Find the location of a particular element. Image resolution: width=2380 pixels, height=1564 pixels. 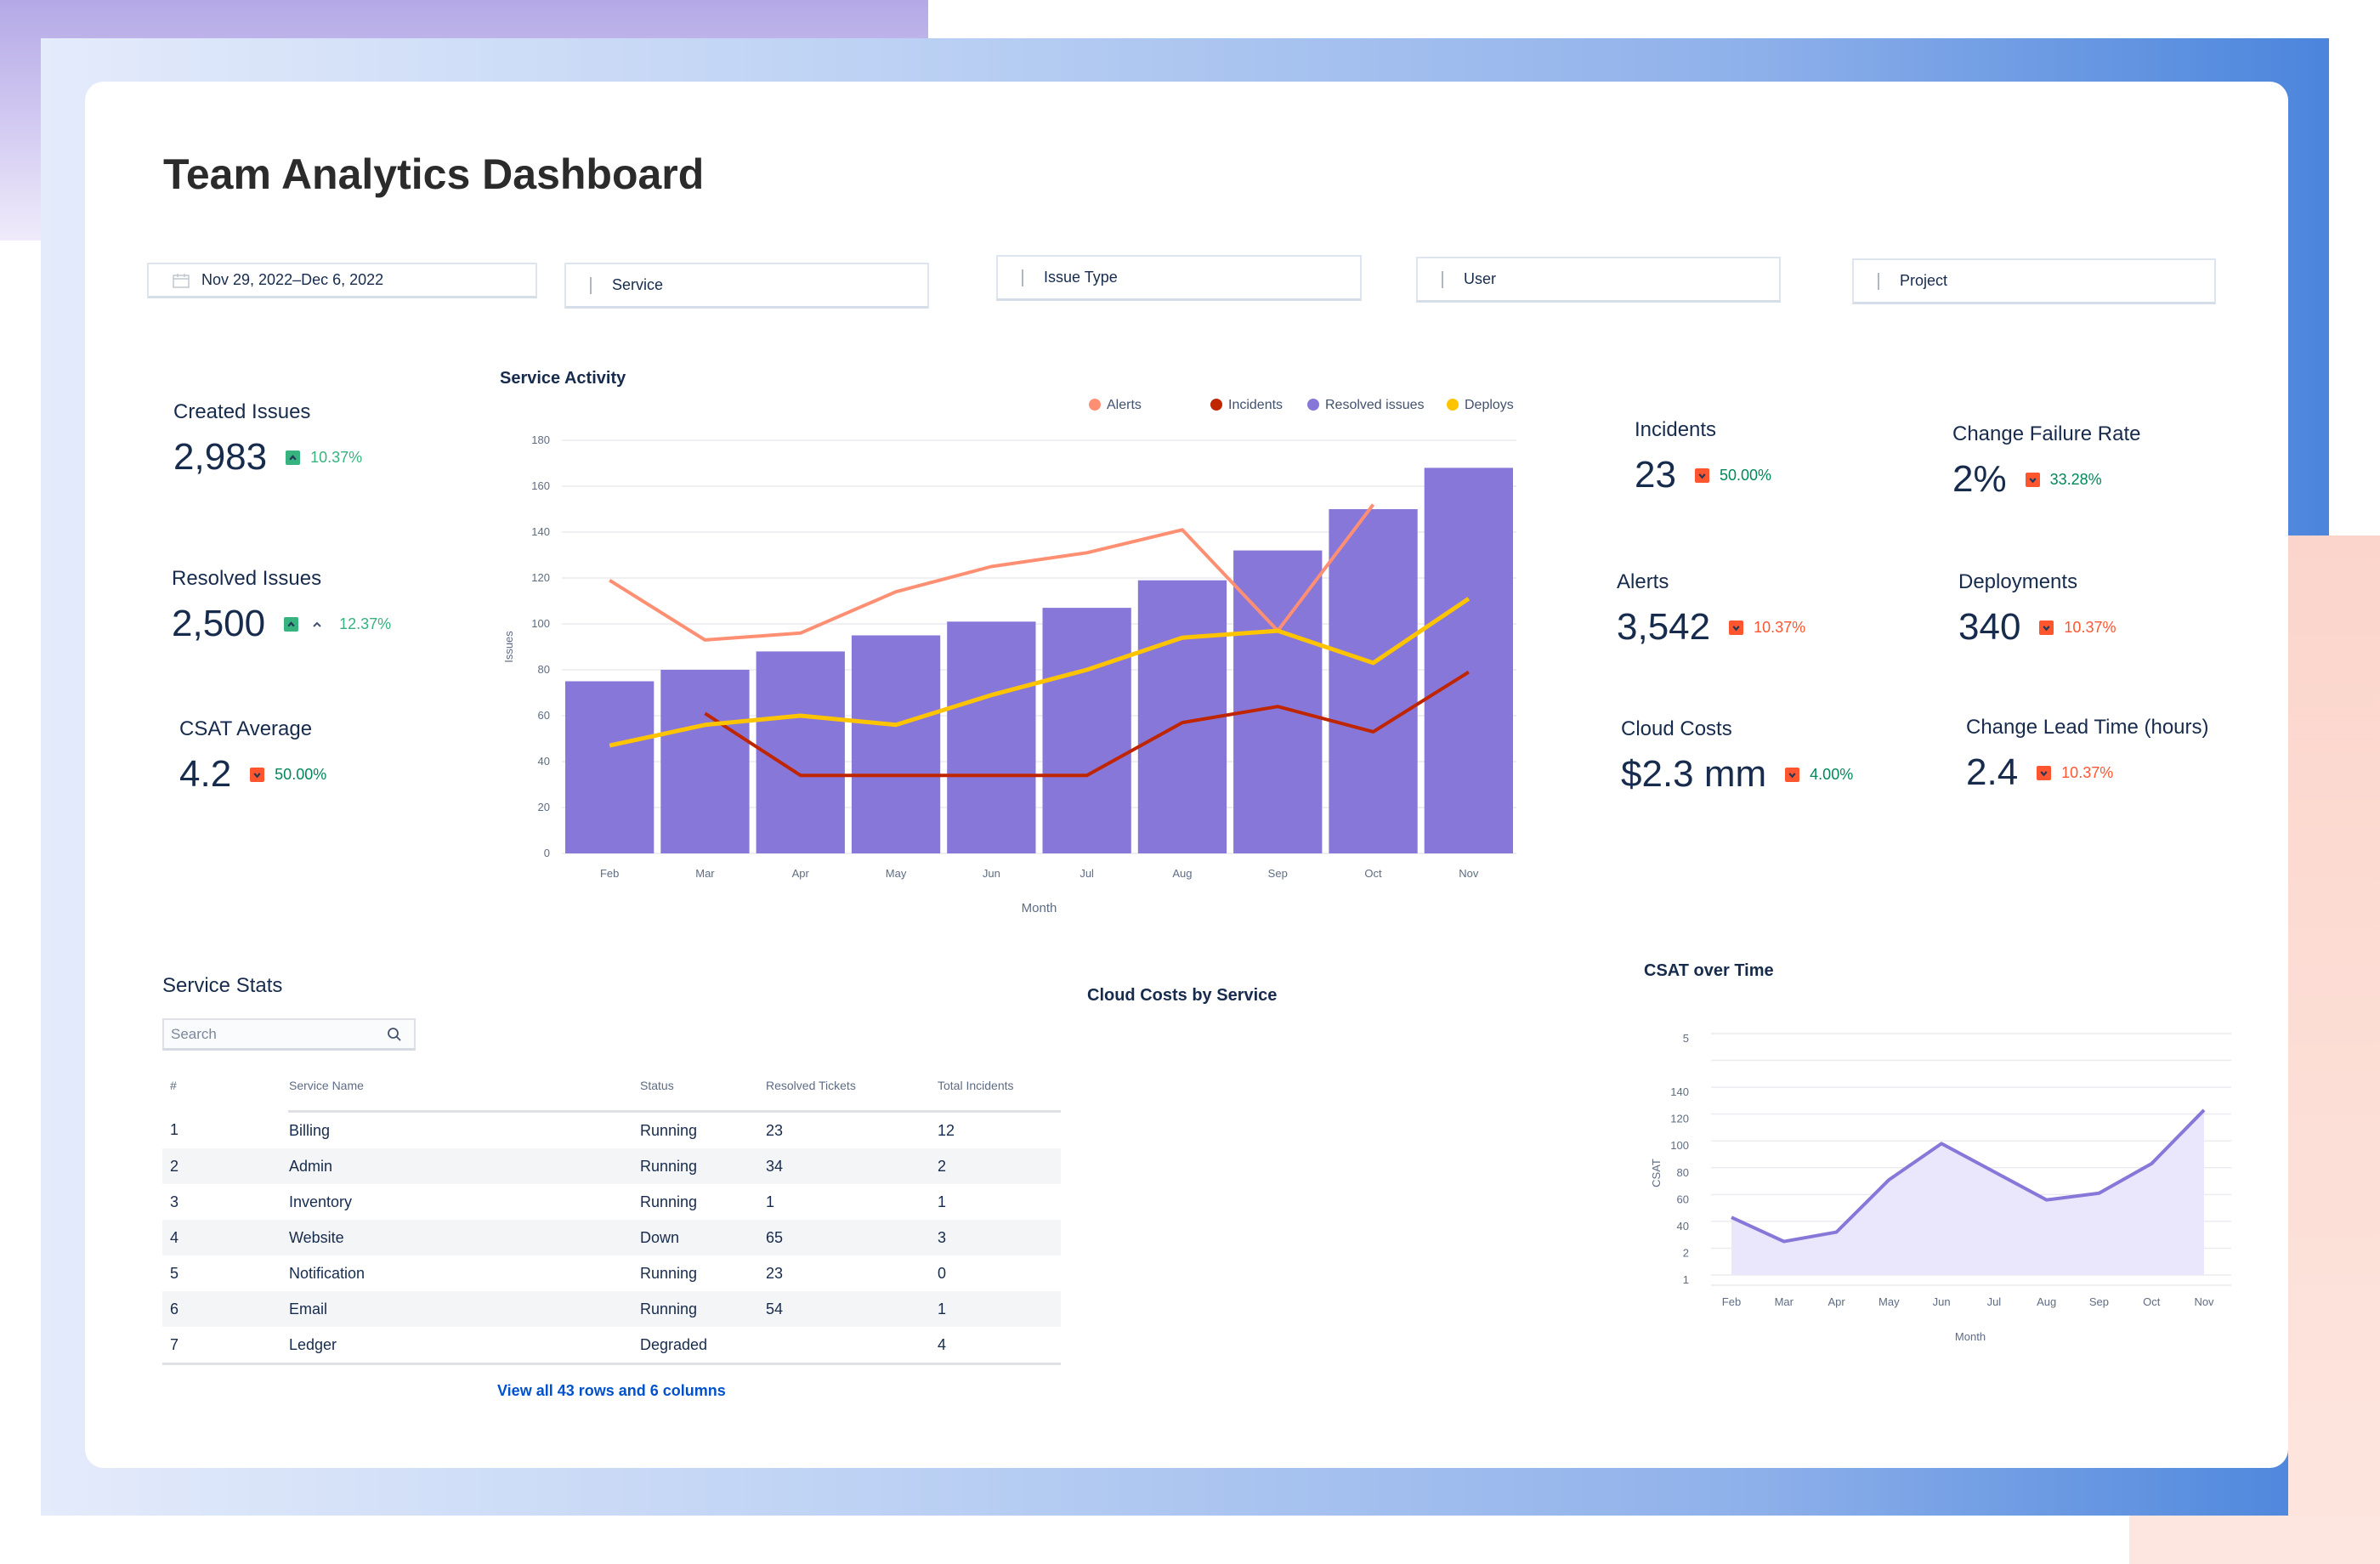

kpi-value: 2,500 is located at coordinates (219, 623).